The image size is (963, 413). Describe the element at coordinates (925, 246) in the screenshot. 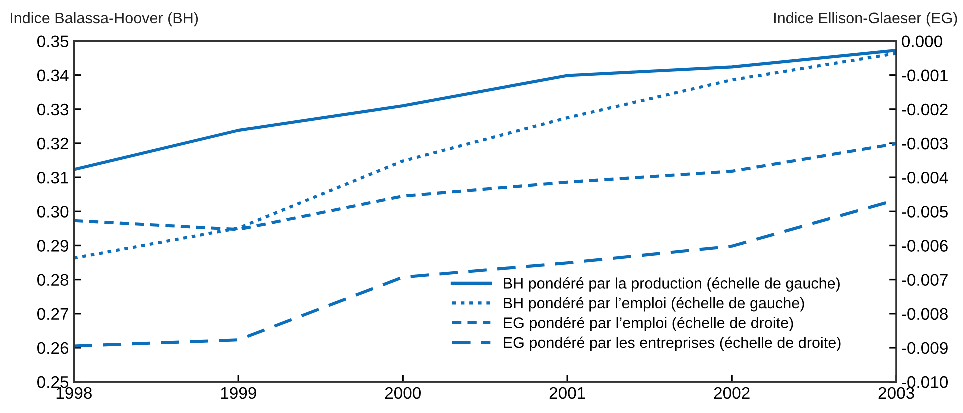

I see `y2-tick-label: -0.006` at that location.